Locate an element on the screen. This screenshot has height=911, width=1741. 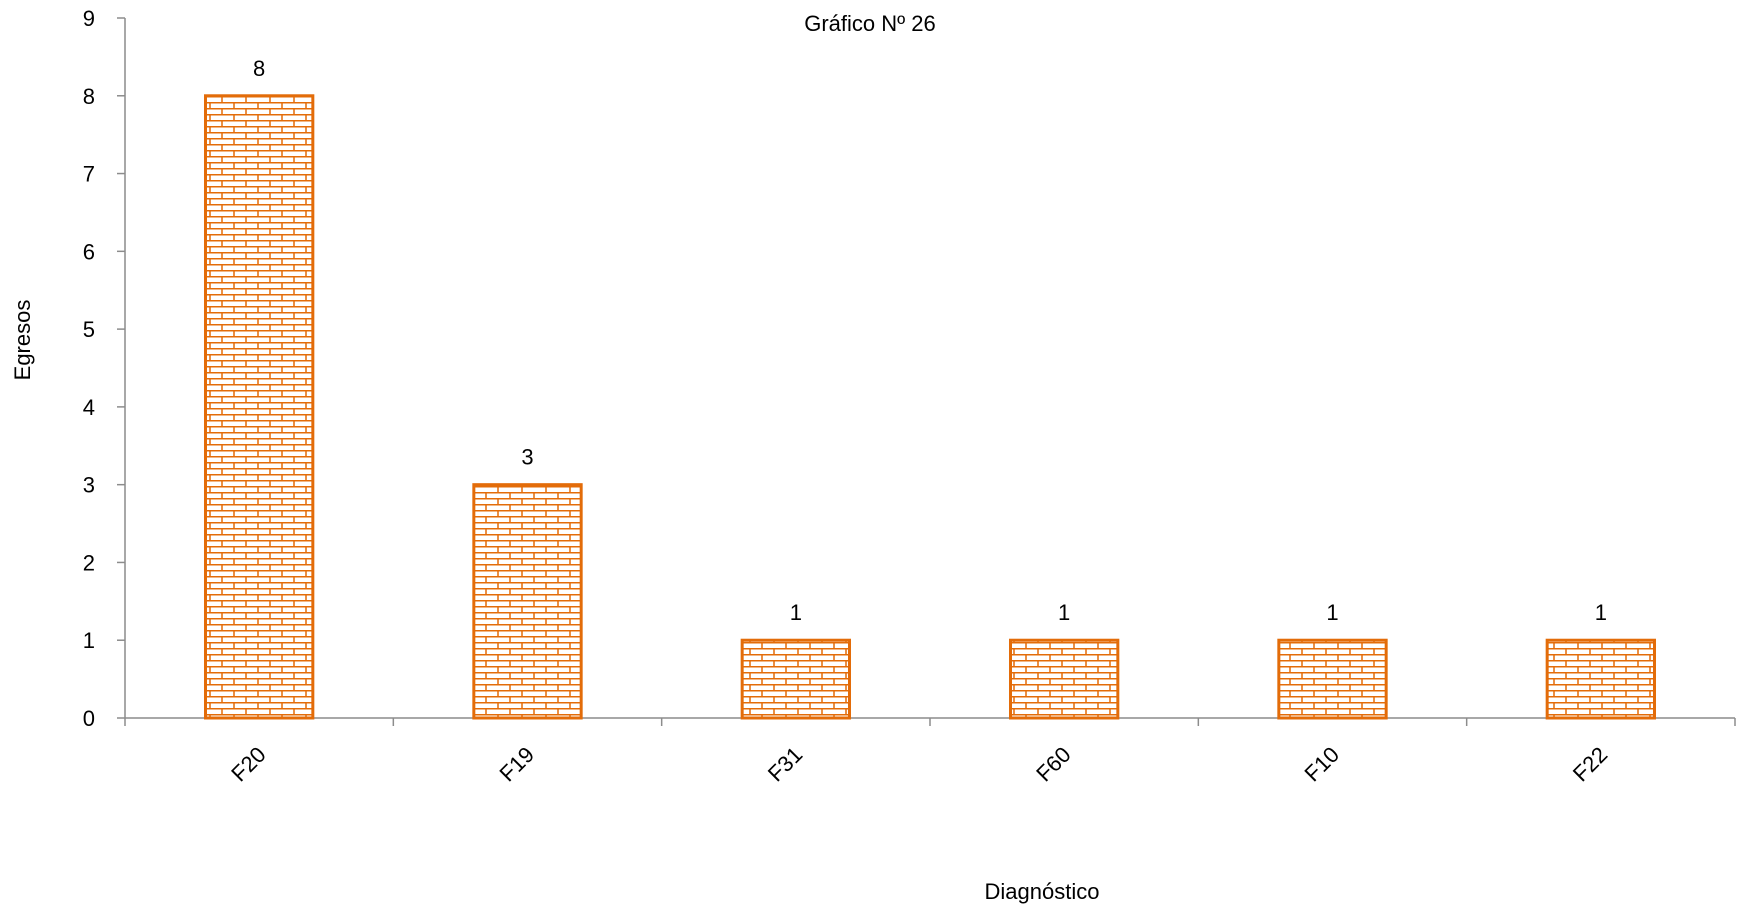
y-tick-label: 8 is located at coordinates (89, 96).